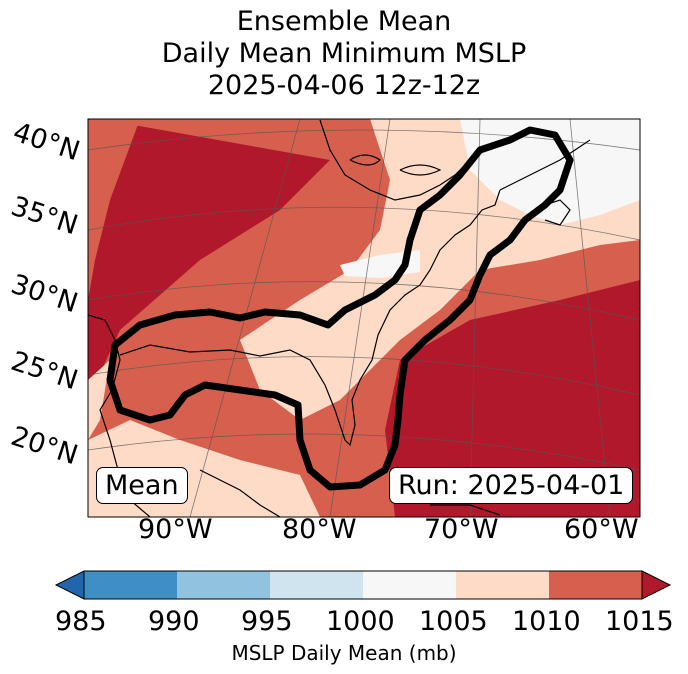  I want to click on colorbar-tick-990: 990, so click(174, 621).